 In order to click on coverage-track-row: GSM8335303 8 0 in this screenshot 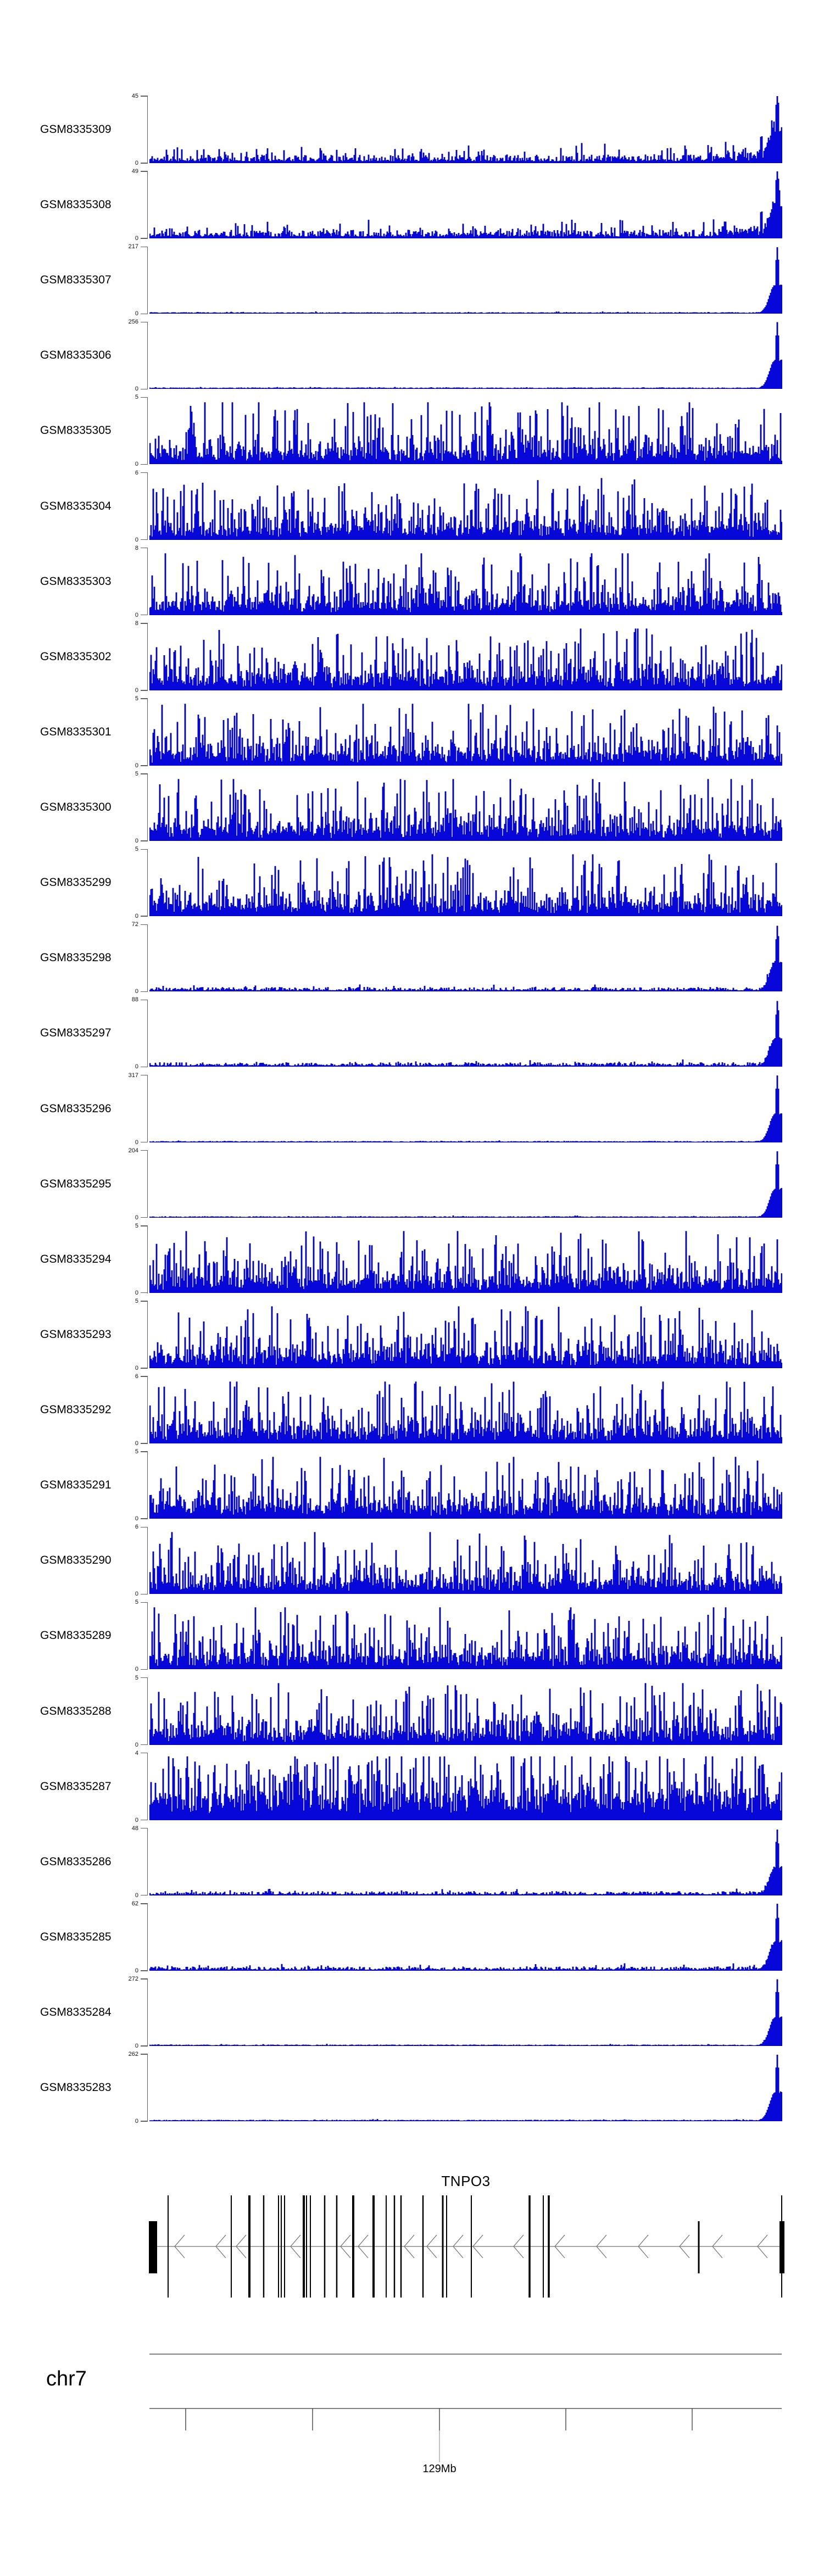, I will do `click(412, 581)`.